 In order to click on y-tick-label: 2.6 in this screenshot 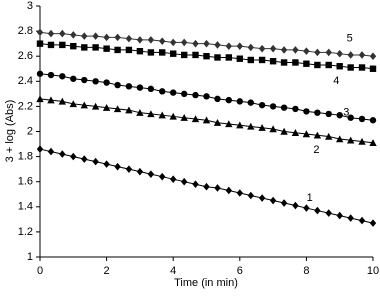, I will do `click(25, 56)`.